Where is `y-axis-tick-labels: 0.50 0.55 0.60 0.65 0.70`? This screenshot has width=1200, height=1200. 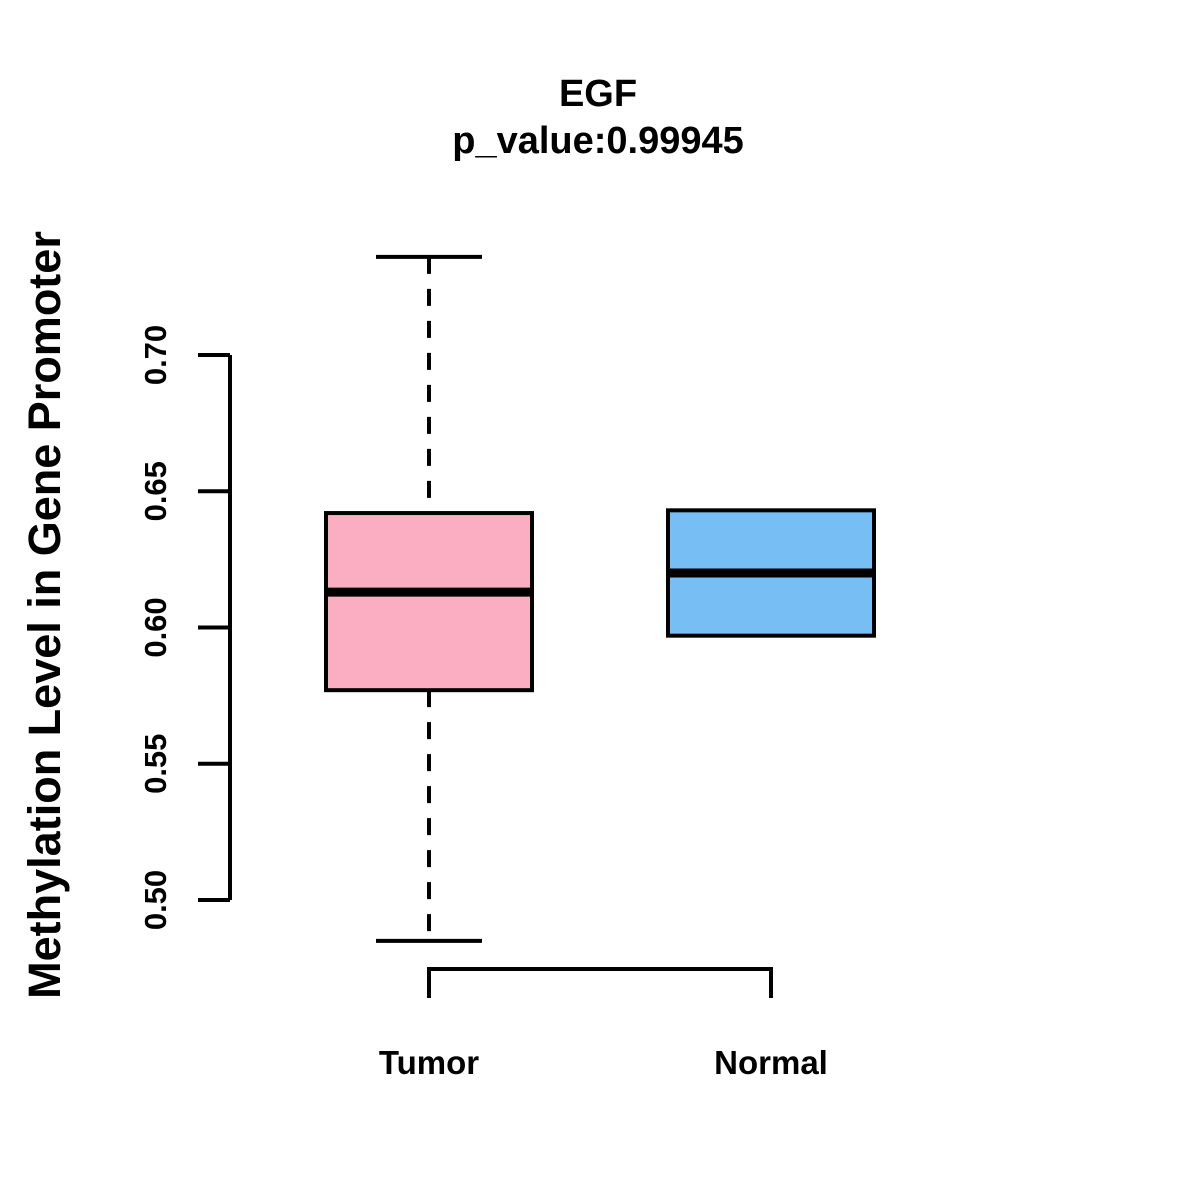 y-axis-tick-labels: 0.50 0.55 0.60 0.65 0.70 is located at coordinates (155, 627).